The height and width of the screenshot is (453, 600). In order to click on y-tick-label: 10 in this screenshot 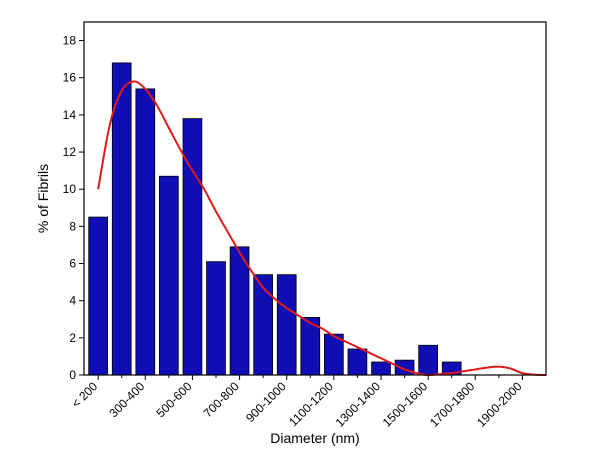, I will do `click(70, 189)`.